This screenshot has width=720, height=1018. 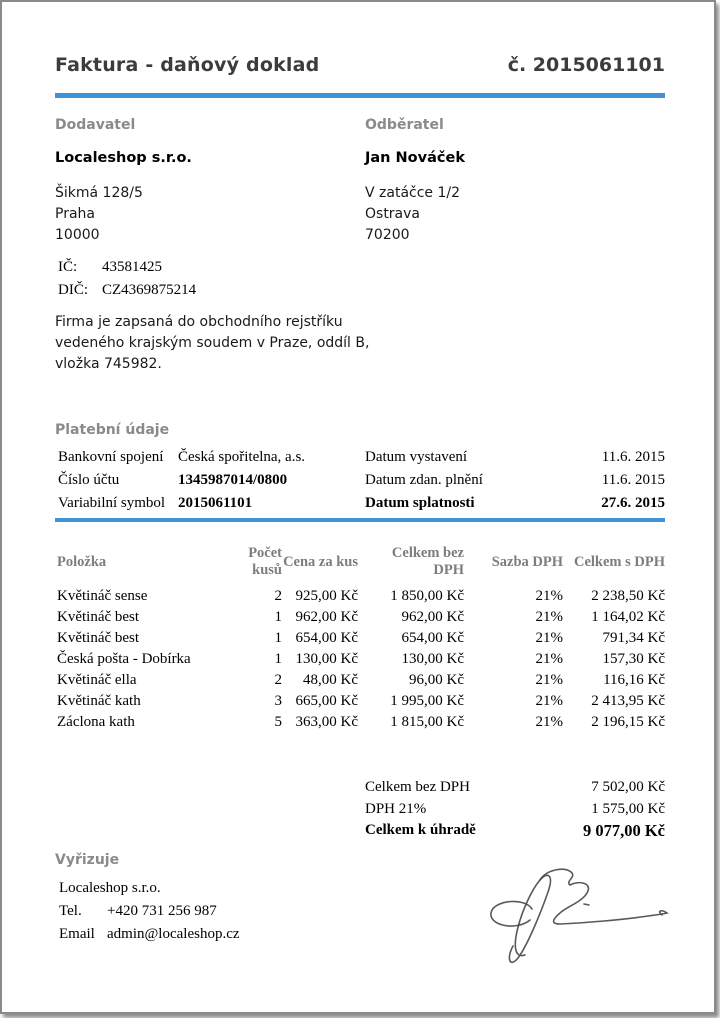 What do you see at coordinates (628, 596) in the screenshot?
I see `table-cell: 2 238,50 Kč` at bounding box center [628, 596].